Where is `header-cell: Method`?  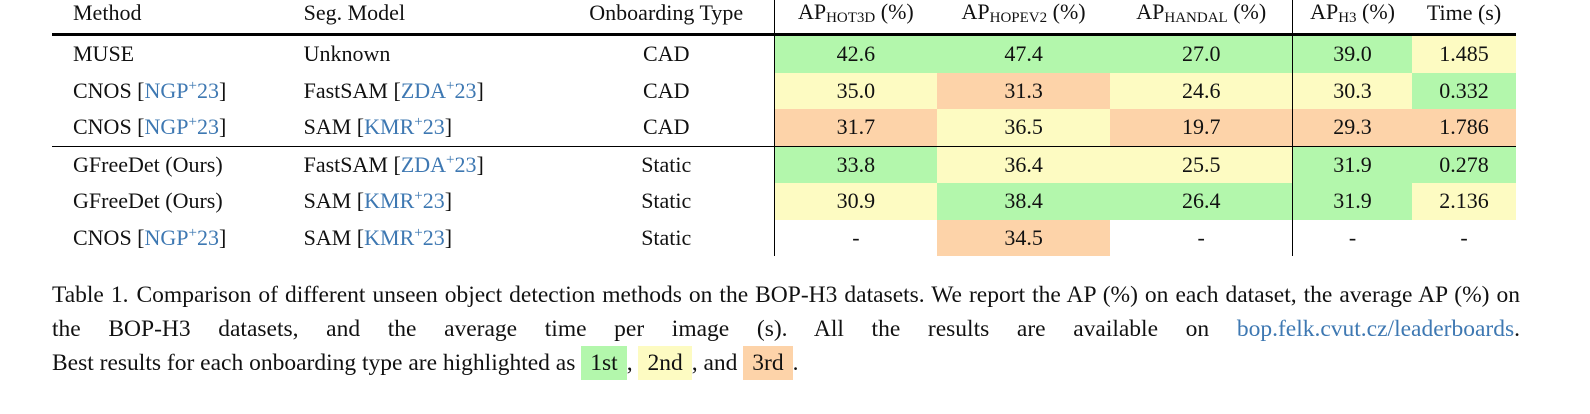 header-cell: Method is located at coordinates (174, 18).